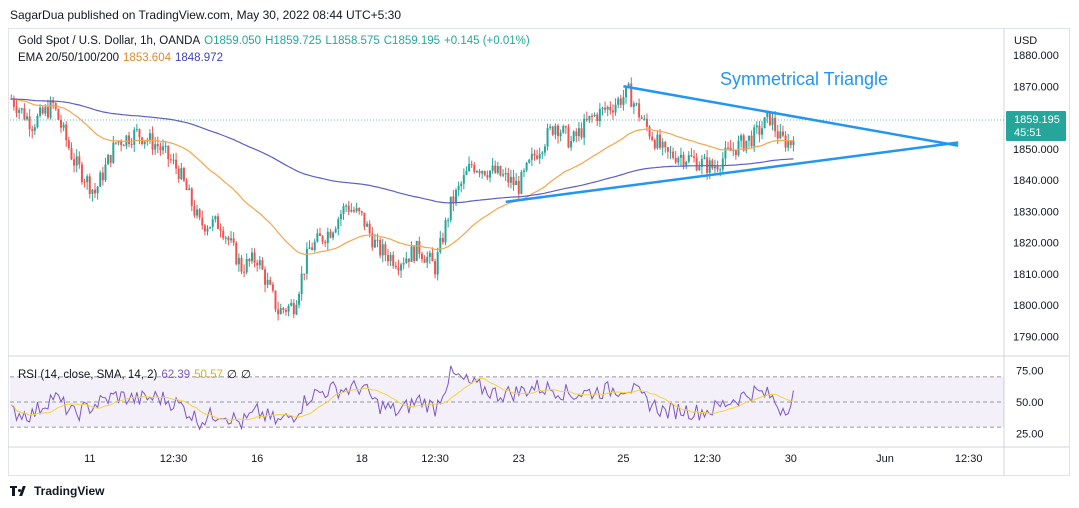 This screenshot has width=1079, height=508. What do you see at coordinates (176, 375) in the screenshot?
I see `rsi-value: 62.39` at bounding box center [176, 375].